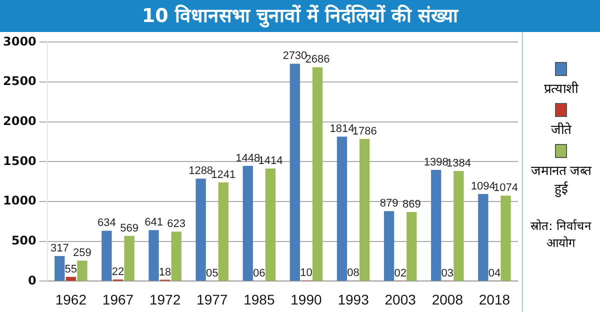 This screenshot has height=315, width=600. I want to click on data-label: 623, so click(176, 224).